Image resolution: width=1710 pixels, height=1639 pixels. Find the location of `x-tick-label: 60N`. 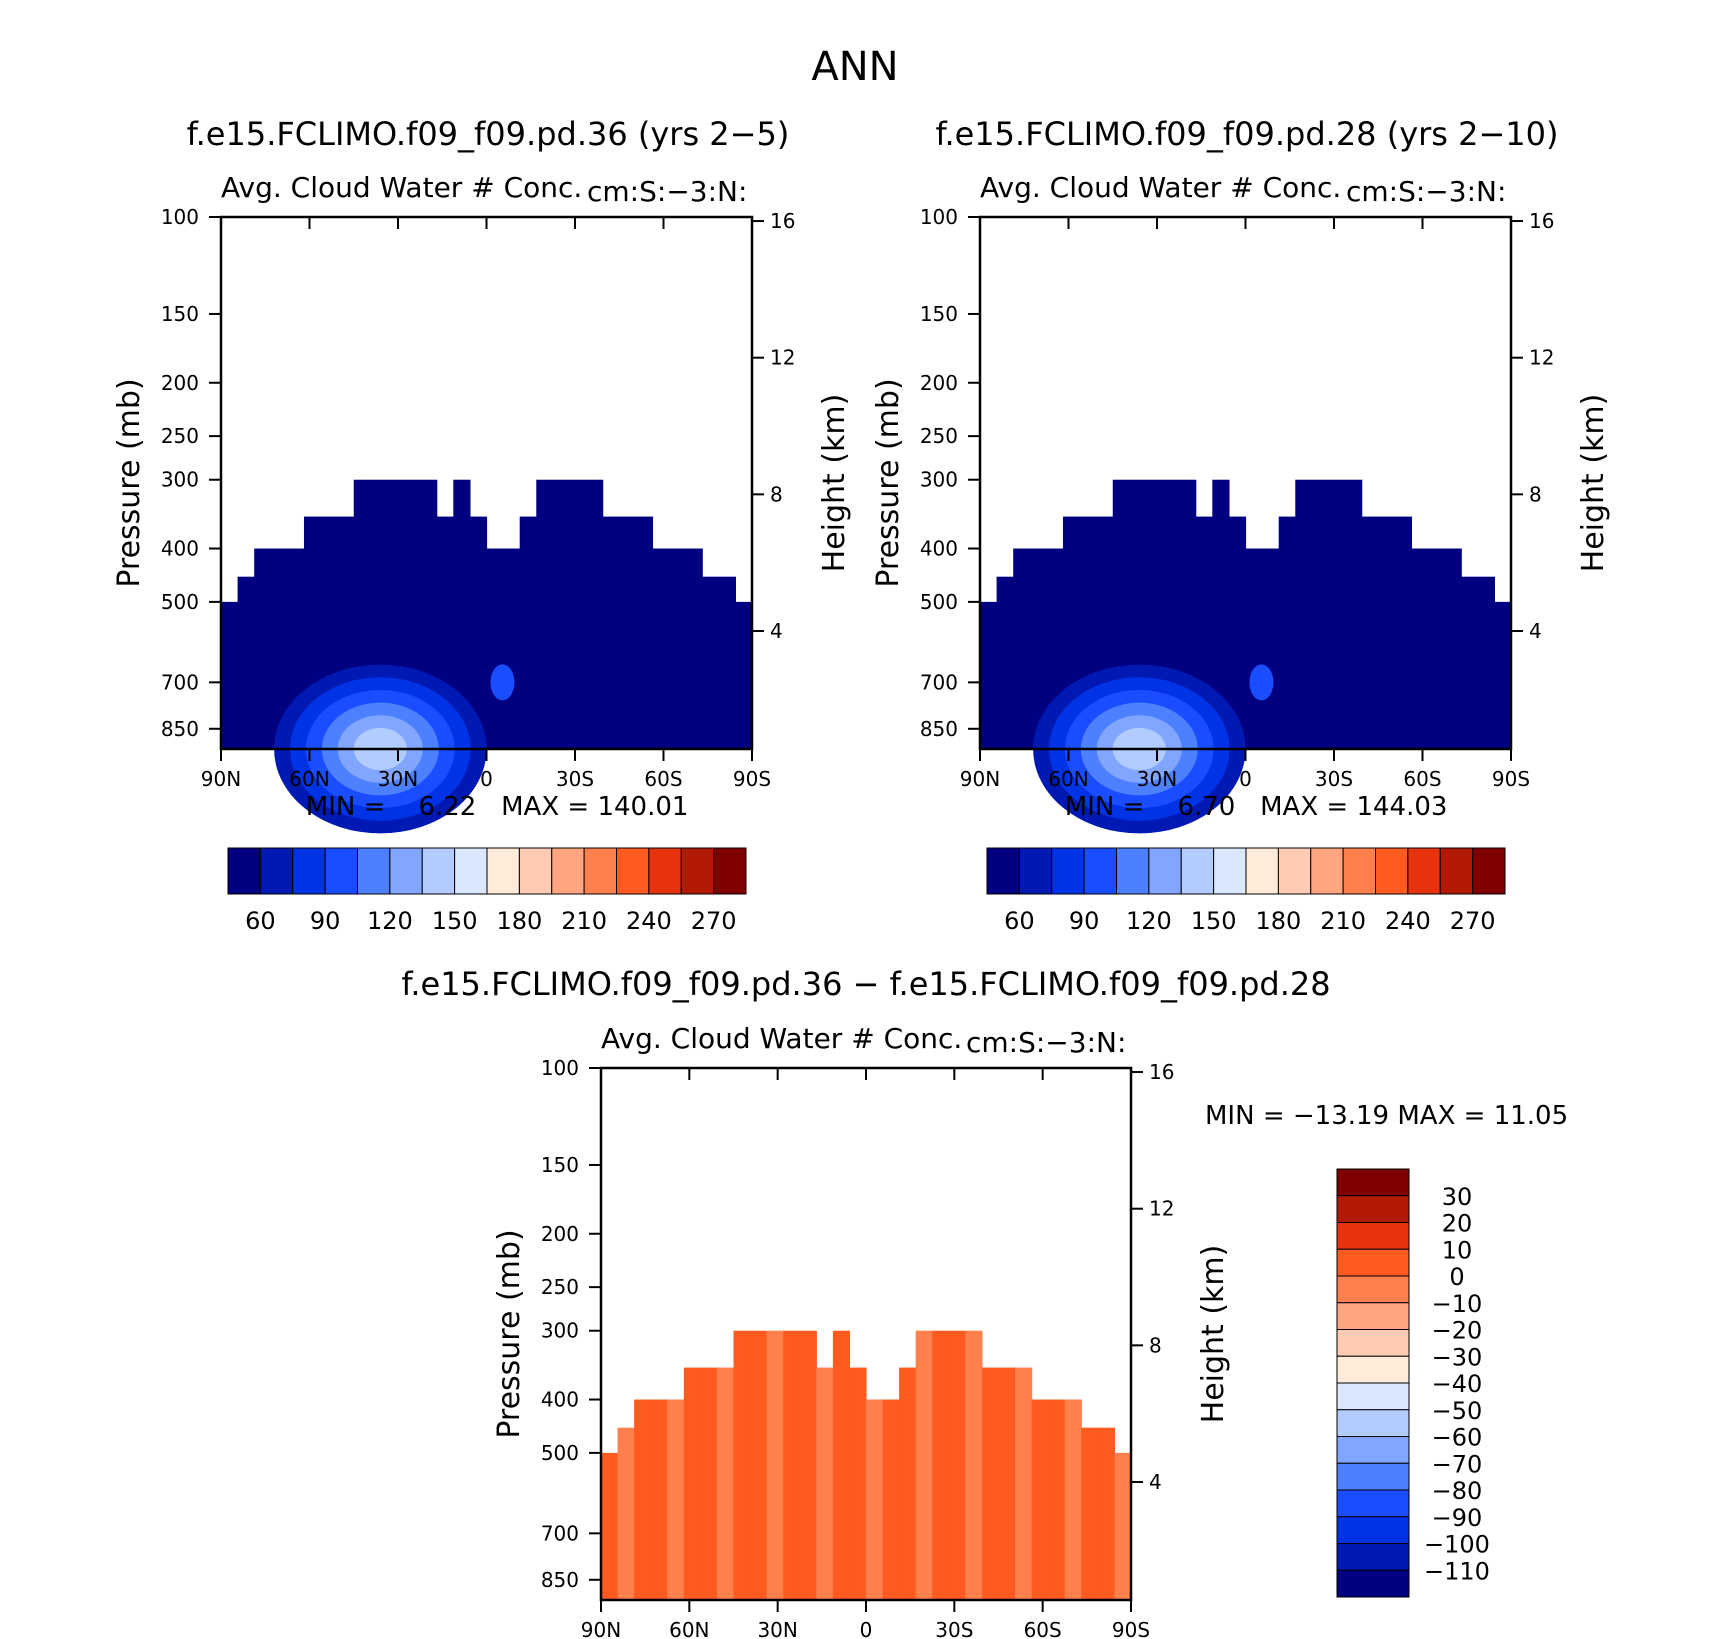

x-tick-label: 60N is located at coordinates (689, 1628).